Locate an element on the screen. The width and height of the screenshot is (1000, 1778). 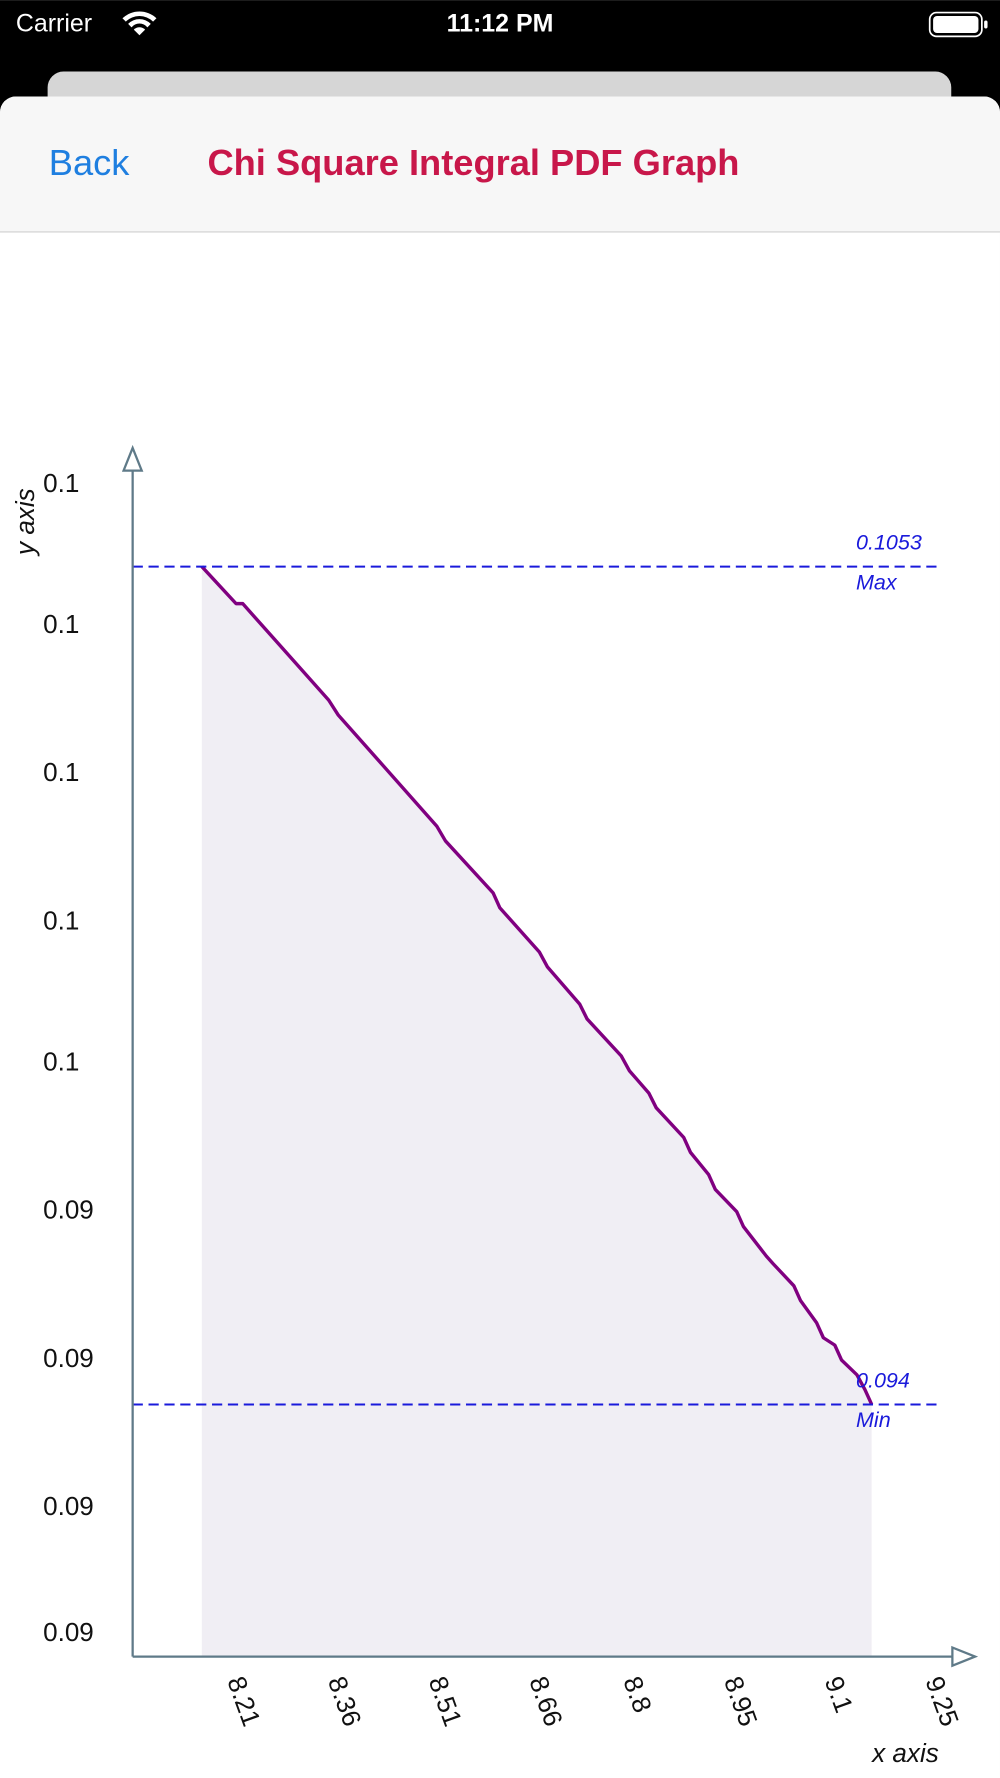
wifi-icon is located at coordinates (139, 23).